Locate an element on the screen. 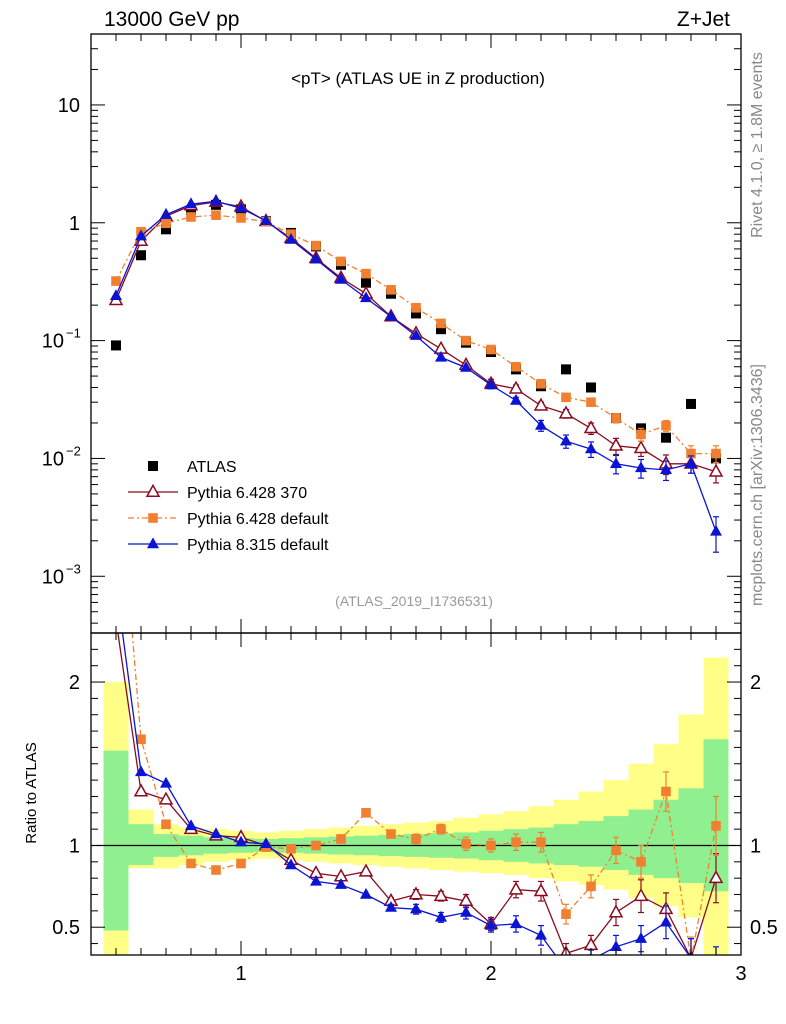  legend-label-atlas: ATLAS is located at coordinates (212, 467).